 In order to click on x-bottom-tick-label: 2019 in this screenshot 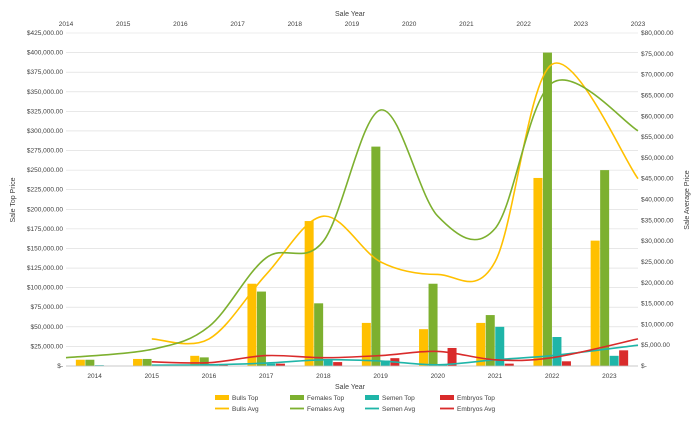, I will do `click(380, 376)`.